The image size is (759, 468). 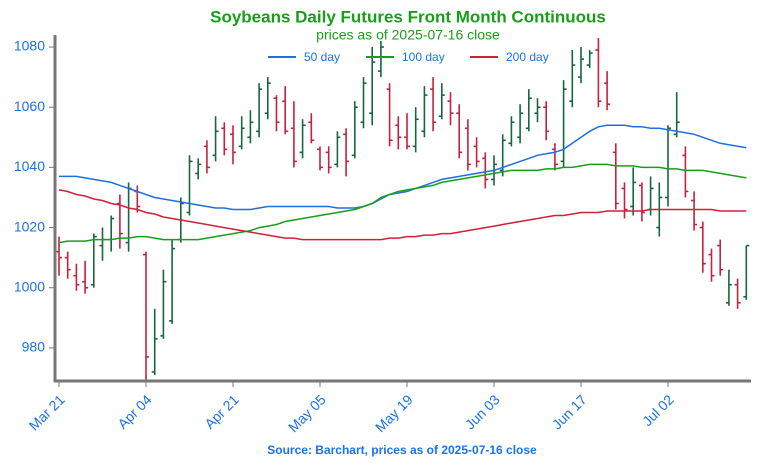 What do you see at coordinates (29, 286) in the screenshot?
I see `y-tick-label: 1000` at bounding box center [29, 286].